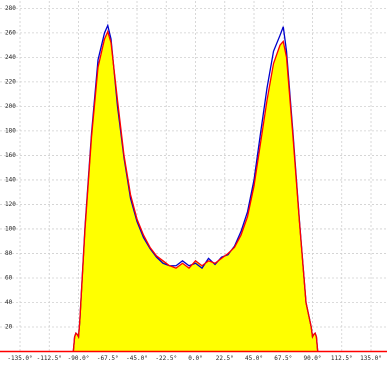  What do you see at coordinates (10, 179) in the screenshot?
I see `y-tick-label: 140` at bounding box center [10, 179].